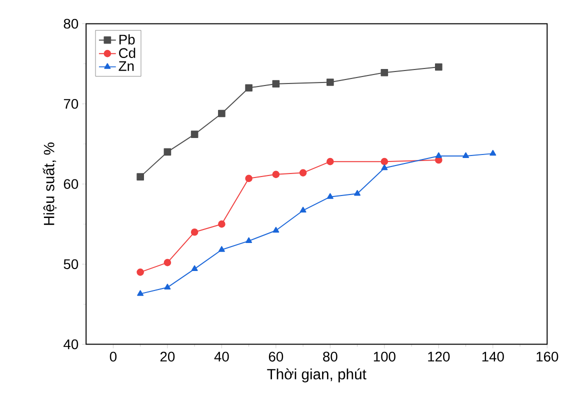 Image resolution: width=562 pixels, height=405 pixels. What do you see at coordinates (71, 184) in the screenshot?
I see `y-tick-label: 60` at bounding box center [71, 184].